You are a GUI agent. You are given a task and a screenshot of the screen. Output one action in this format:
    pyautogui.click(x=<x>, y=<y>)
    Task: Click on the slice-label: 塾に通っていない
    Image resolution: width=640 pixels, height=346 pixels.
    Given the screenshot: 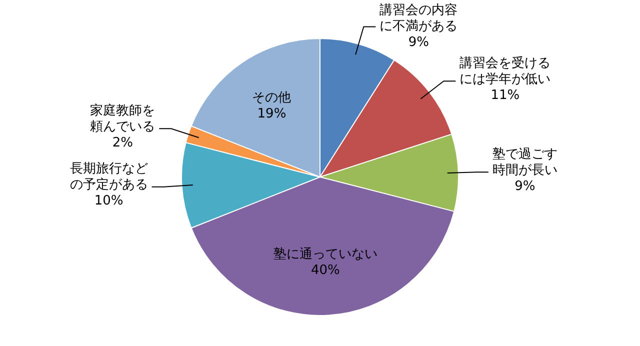 What is the action you would take?
    pyautogui.click(x=325, y=254)
    